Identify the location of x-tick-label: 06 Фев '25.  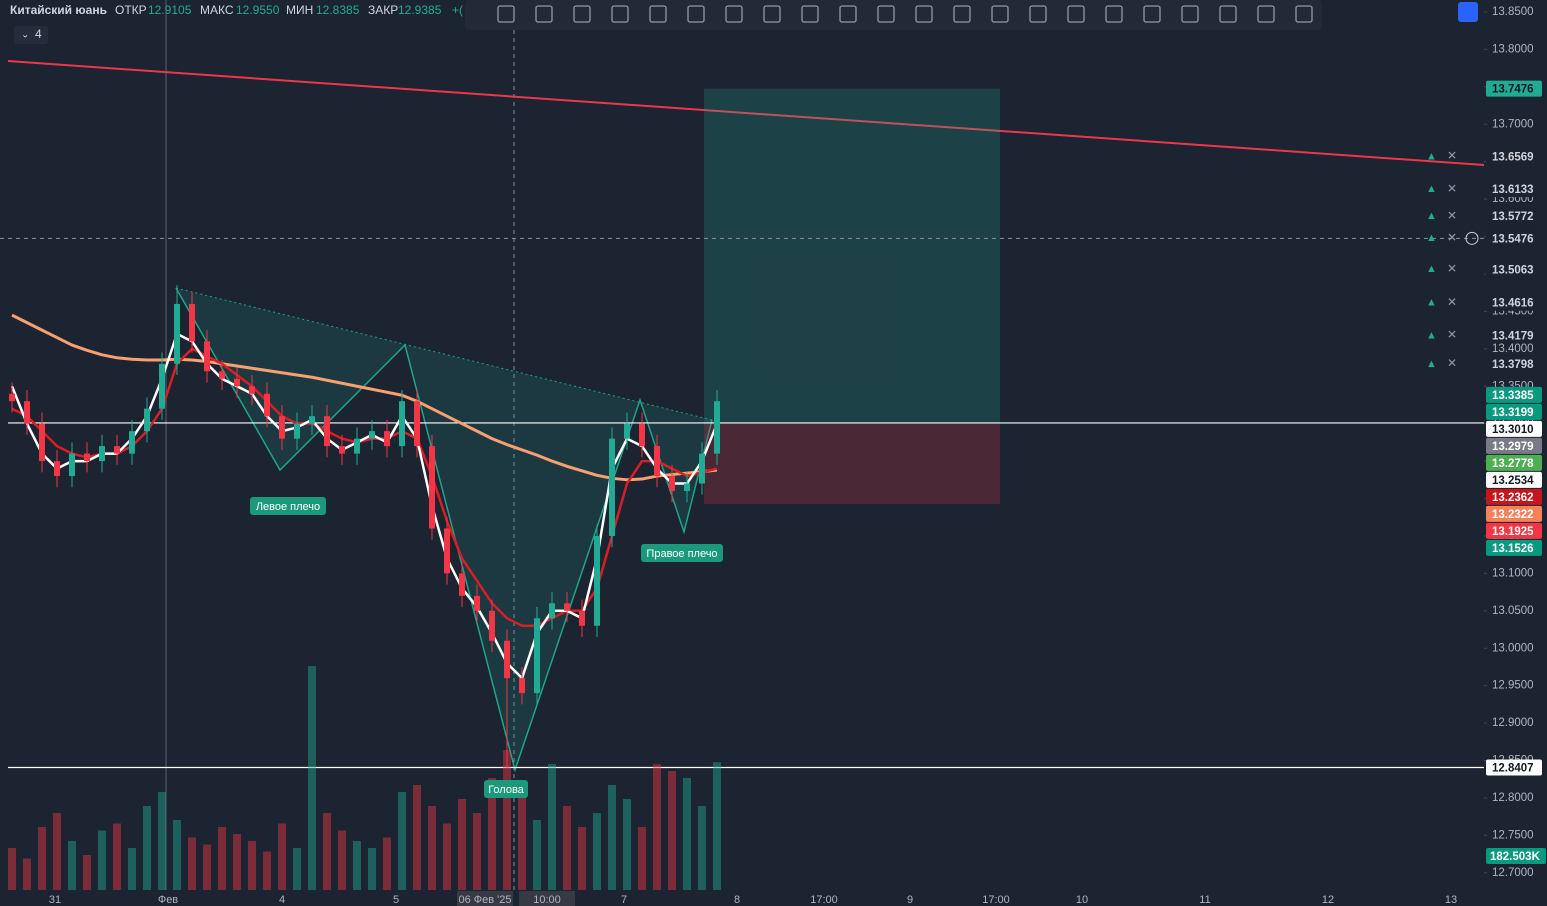
(484, 900).